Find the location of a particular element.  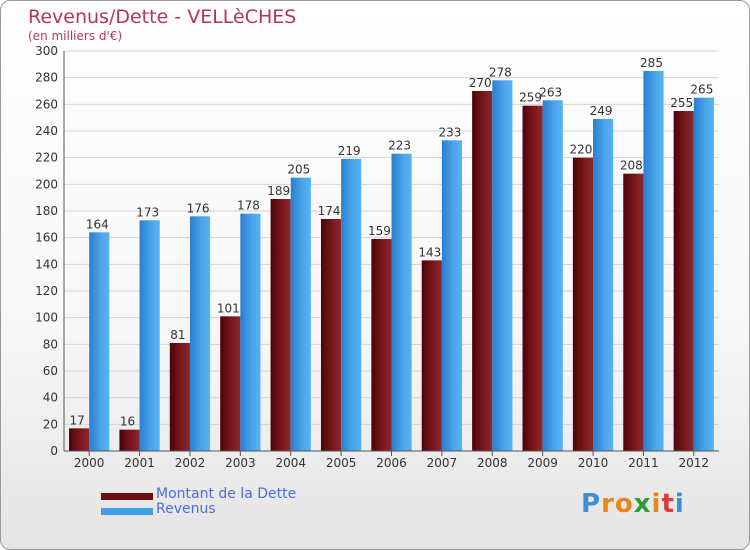

data-label-debt: 101 is located at coordinates (228, 308).